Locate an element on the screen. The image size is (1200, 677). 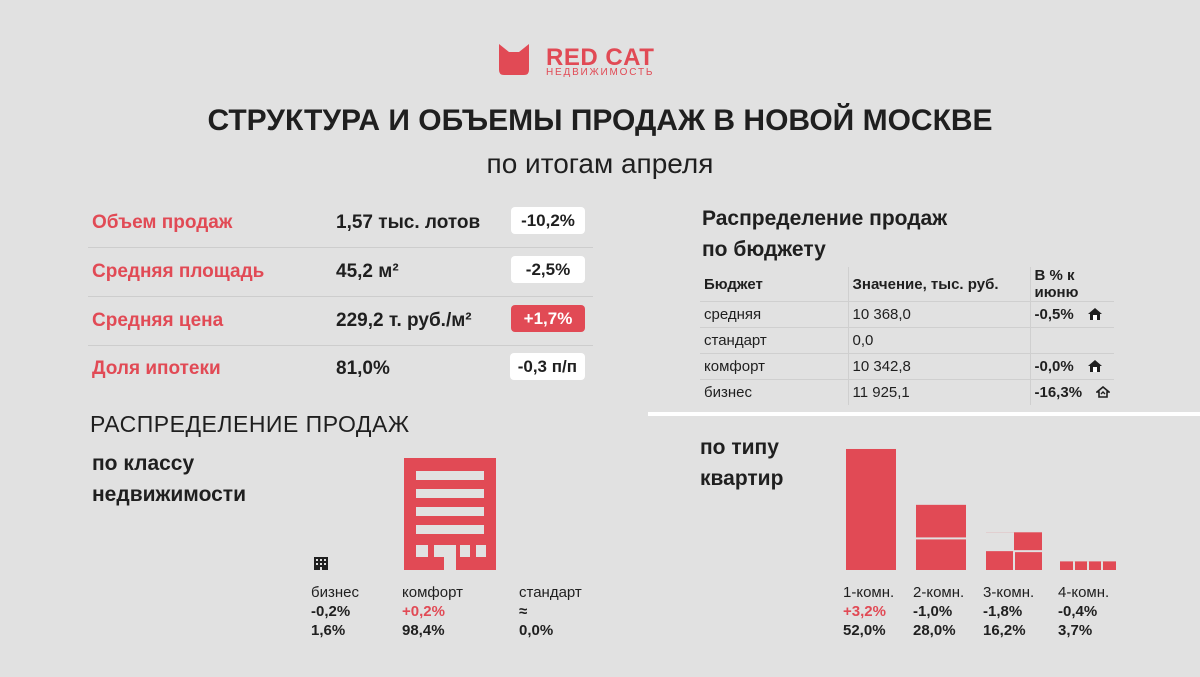
kpi-change-badge: -10,2% is located at coordinates (548, 220).